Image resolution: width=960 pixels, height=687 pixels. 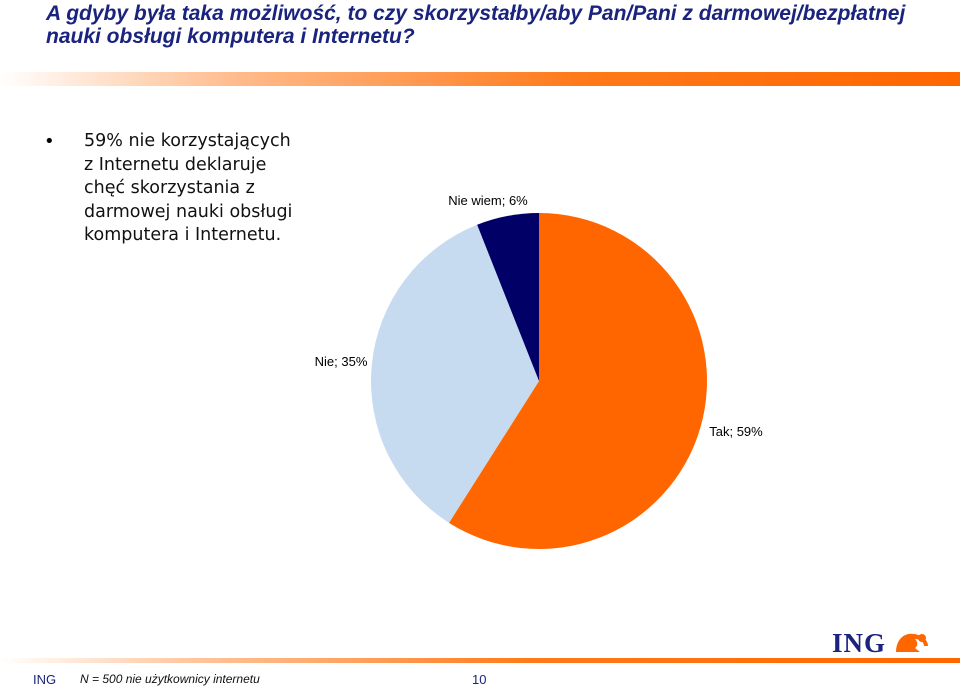 What do you see at coordinates (480, 79) in the screenshot?
I see `top-orange-rule` at bounding box center [480, 79].